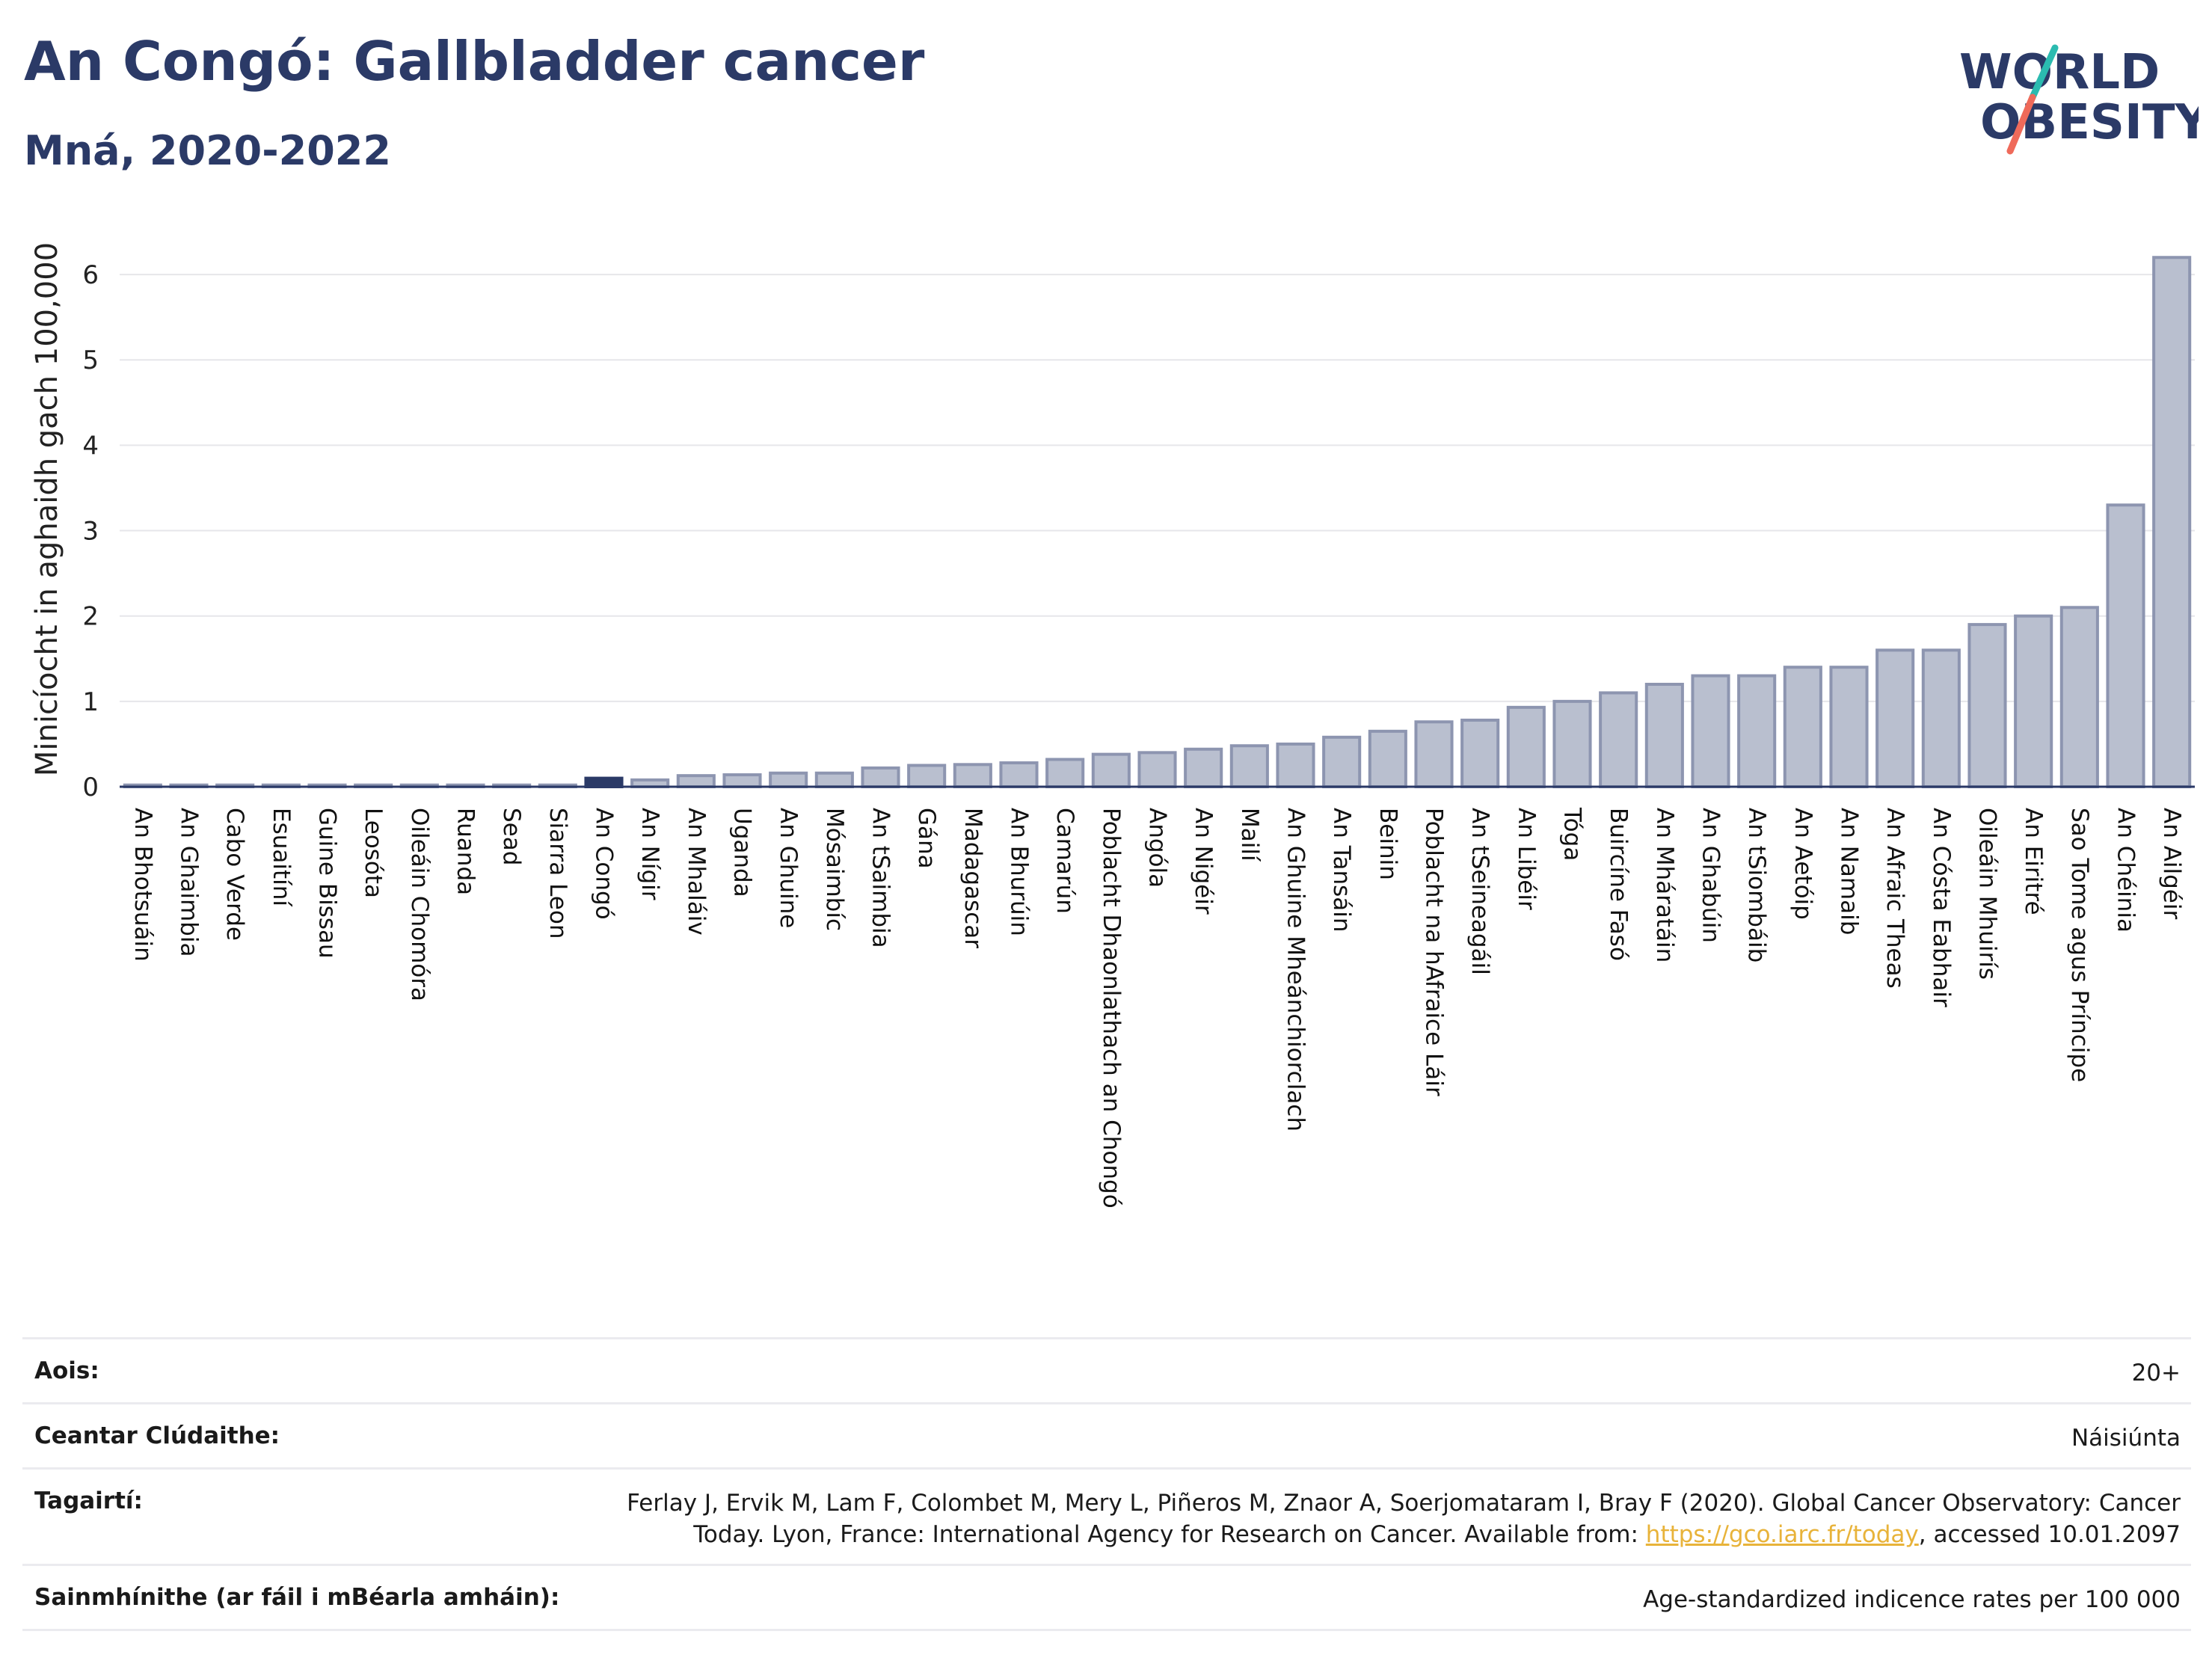 The height and width of the screenshot is (1655, 2212). Describe the element at coordinates (1295, 970) in the screenshot. I see `x-tick-label: An Ghuine Mheánchiorclach` at that location.